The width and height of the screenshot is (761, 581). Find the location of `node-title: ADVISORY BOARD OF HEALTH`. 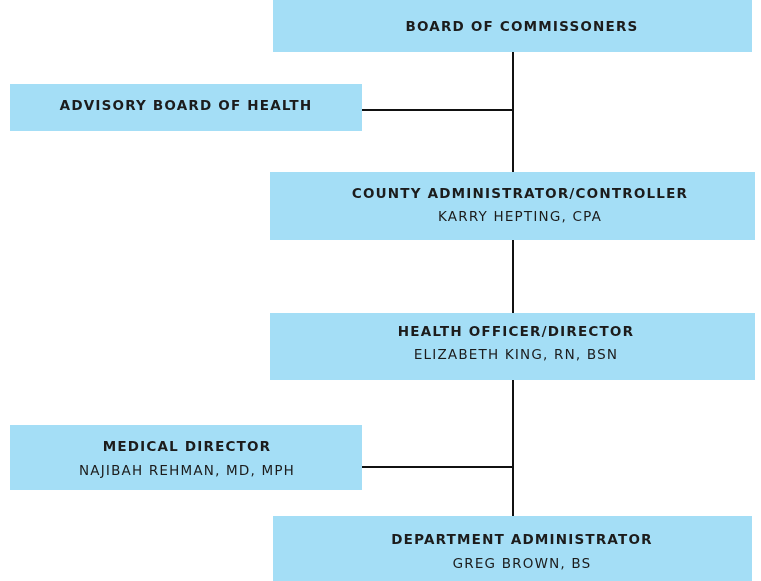

node-title: ADVISORY BOARD OF HEALTH is located at coordinates (186, 106).